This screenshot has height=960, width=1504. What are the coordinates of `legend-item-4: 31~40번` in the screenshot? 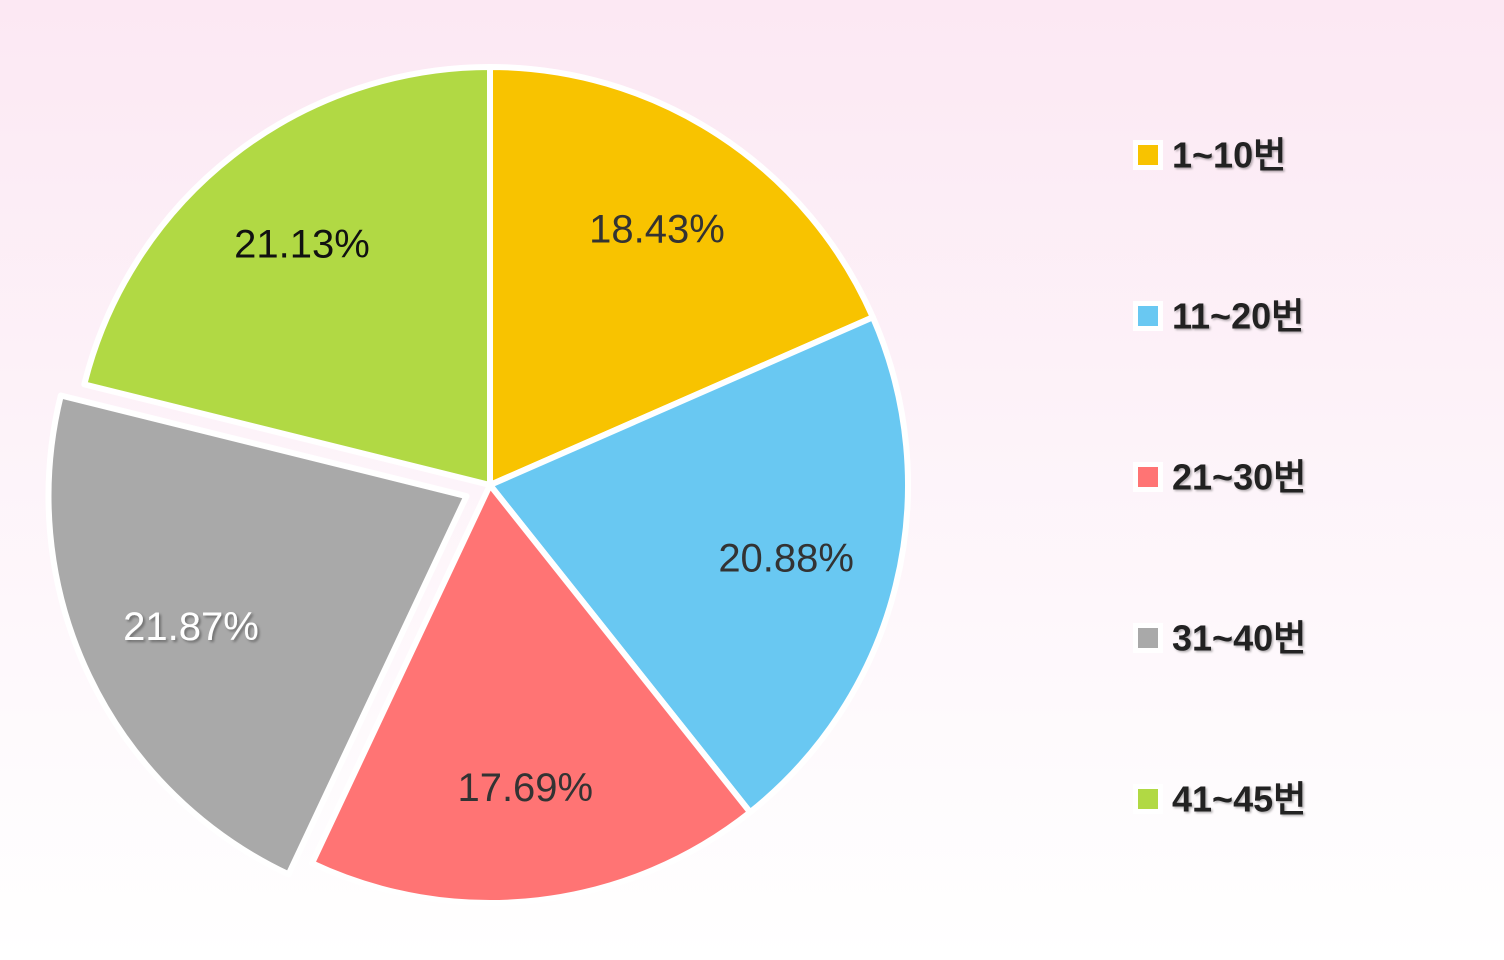 It's located at (1219, 638).